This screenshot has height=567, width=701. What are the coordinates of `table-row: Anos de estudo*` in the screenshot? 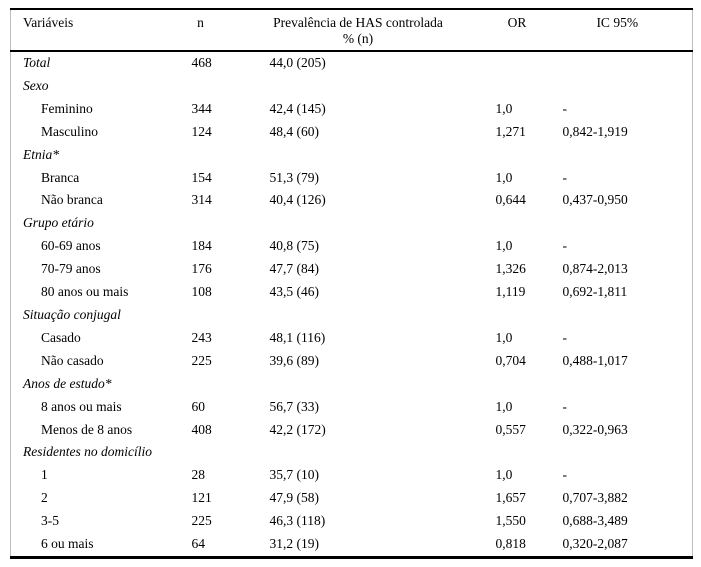 It's located at (352, 384).